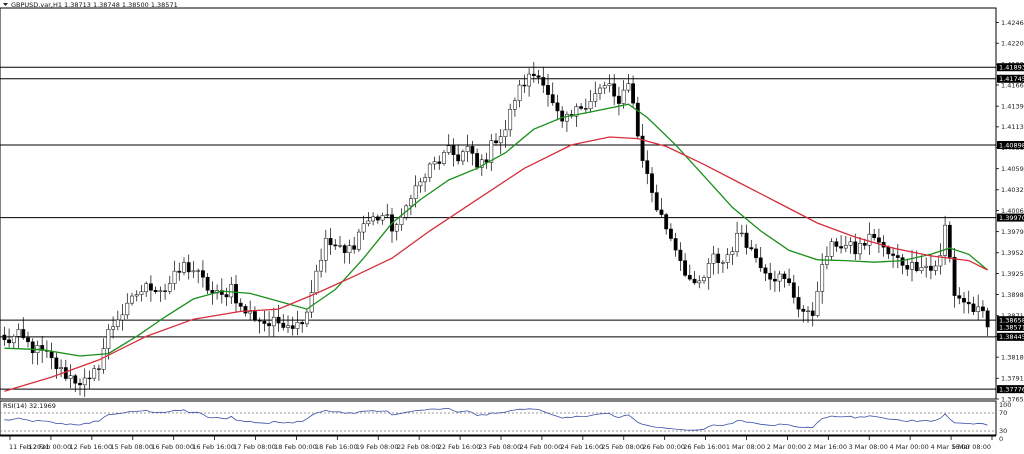  What do you see at coordinates (50, 447) in the screenshot?
I see `x-tick-label: 12 Feb 00:00` at bounding box center [50, 447].